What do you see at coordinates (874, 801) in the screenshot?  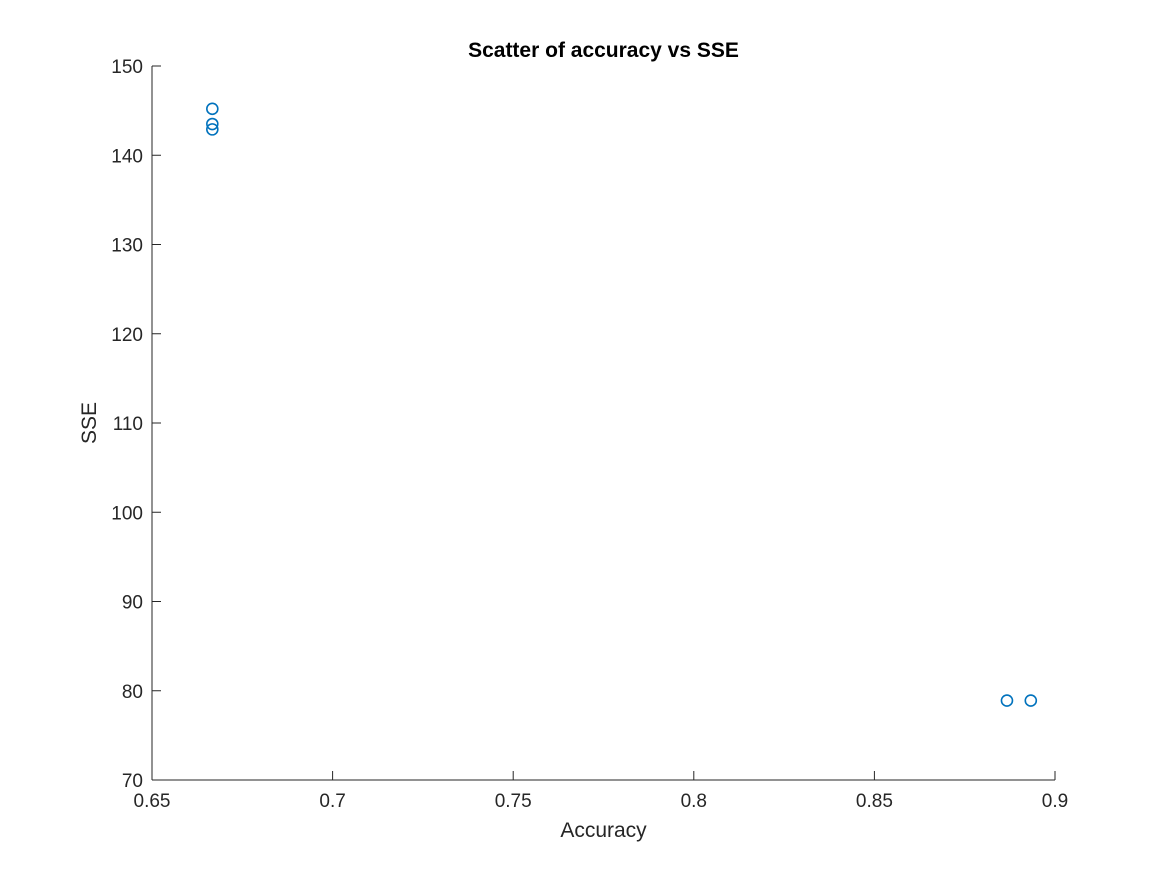 I see `x-tick-label: 0.85` at bounding box center [874, 801].